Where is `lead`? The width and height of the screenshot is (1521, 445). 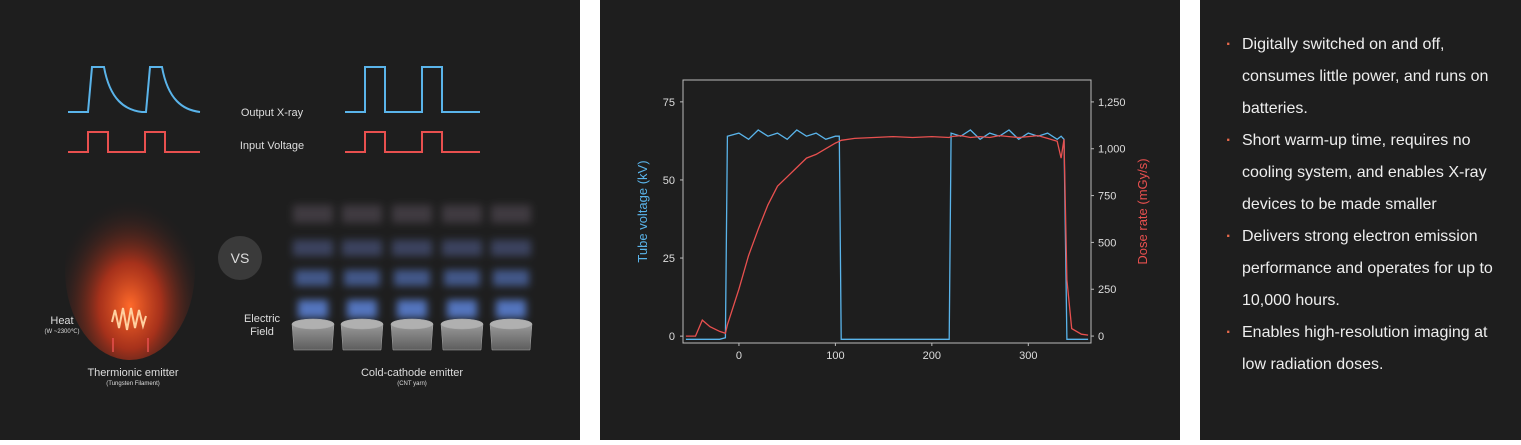 lead is located at coordinates (130, 345).